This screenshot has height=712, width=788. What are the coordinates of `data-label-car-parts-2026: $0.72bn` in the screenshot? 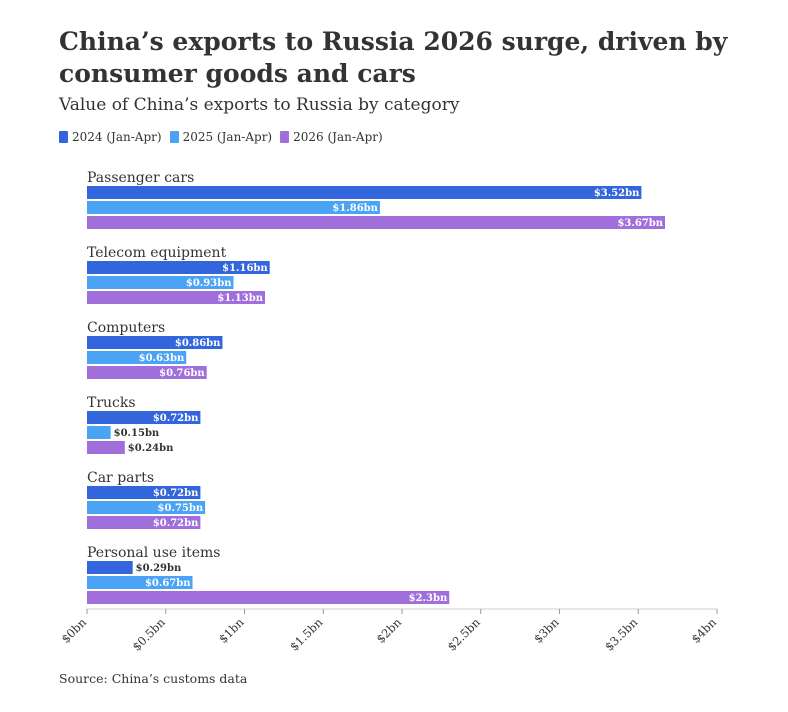 It's located at (176, 523).